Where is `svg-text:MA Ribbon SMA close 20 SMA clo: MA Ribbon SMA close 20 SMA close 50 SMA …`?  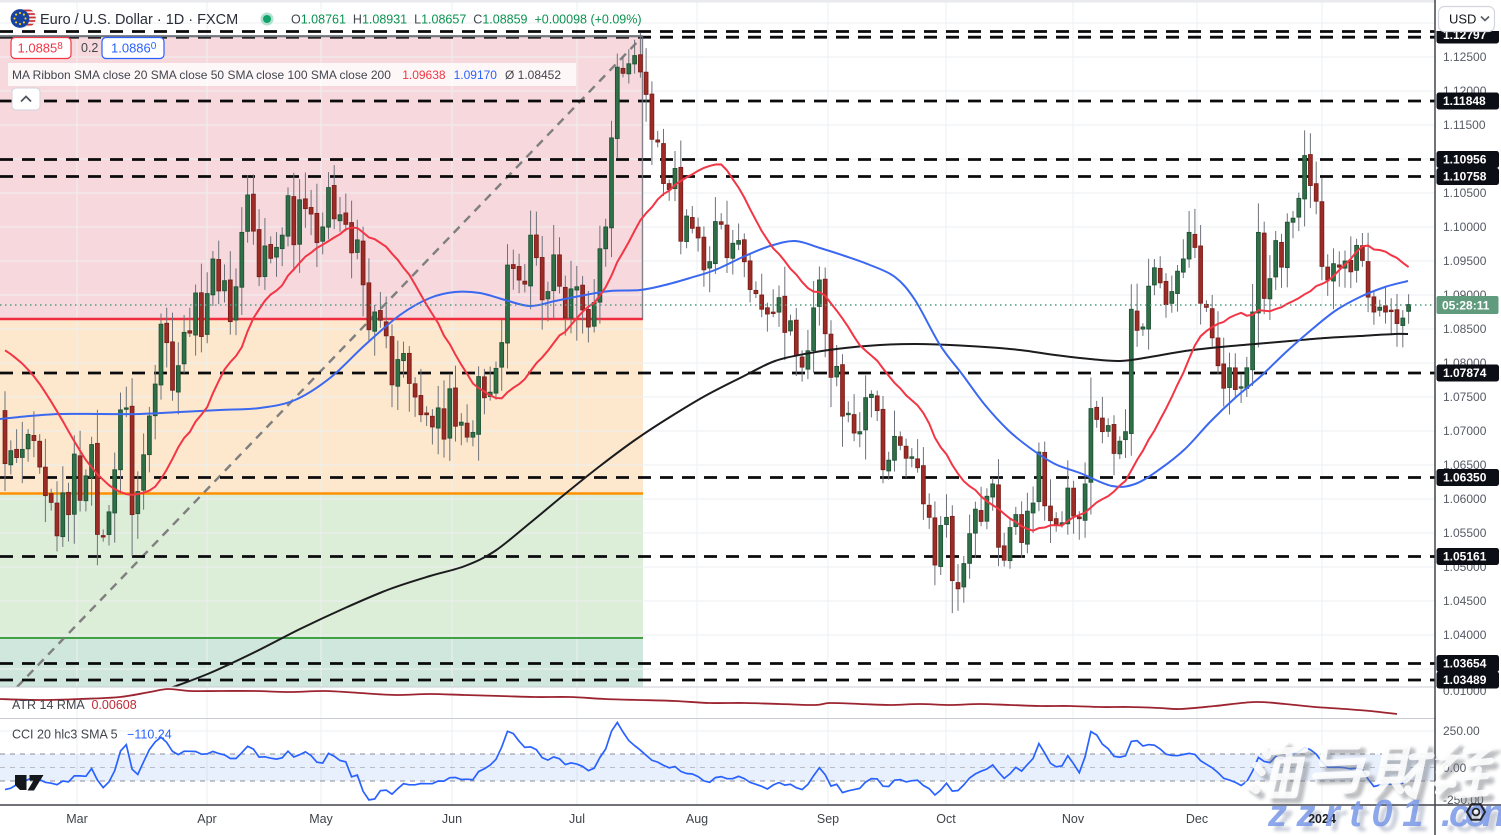
svg-text:MA Ribbon SMA close 20 SMA clo: MA Ribbon SMA close 20 SMA close 50 SMA … is located at coordinates (286, 75).